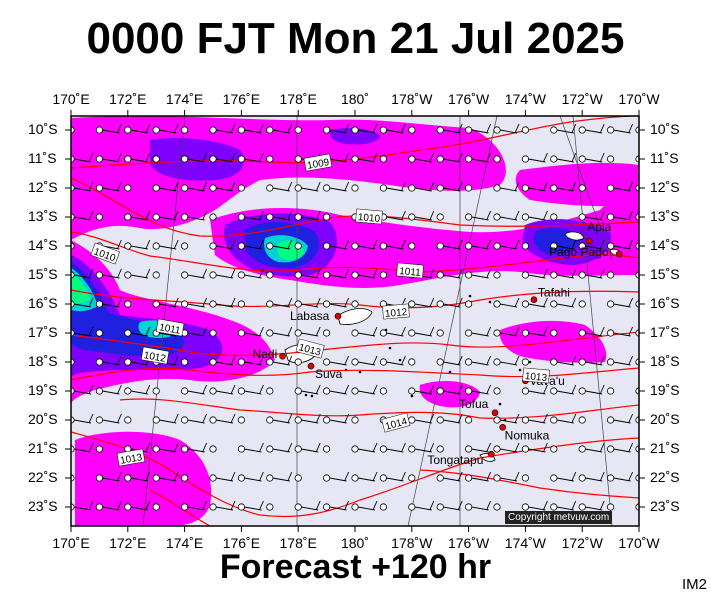 This screenshot has height=600, width=711. What do you see at coordinates (525, 99) in the screenshot?
I see `lon-label: 174˚W` at bounding box center [525, 99].